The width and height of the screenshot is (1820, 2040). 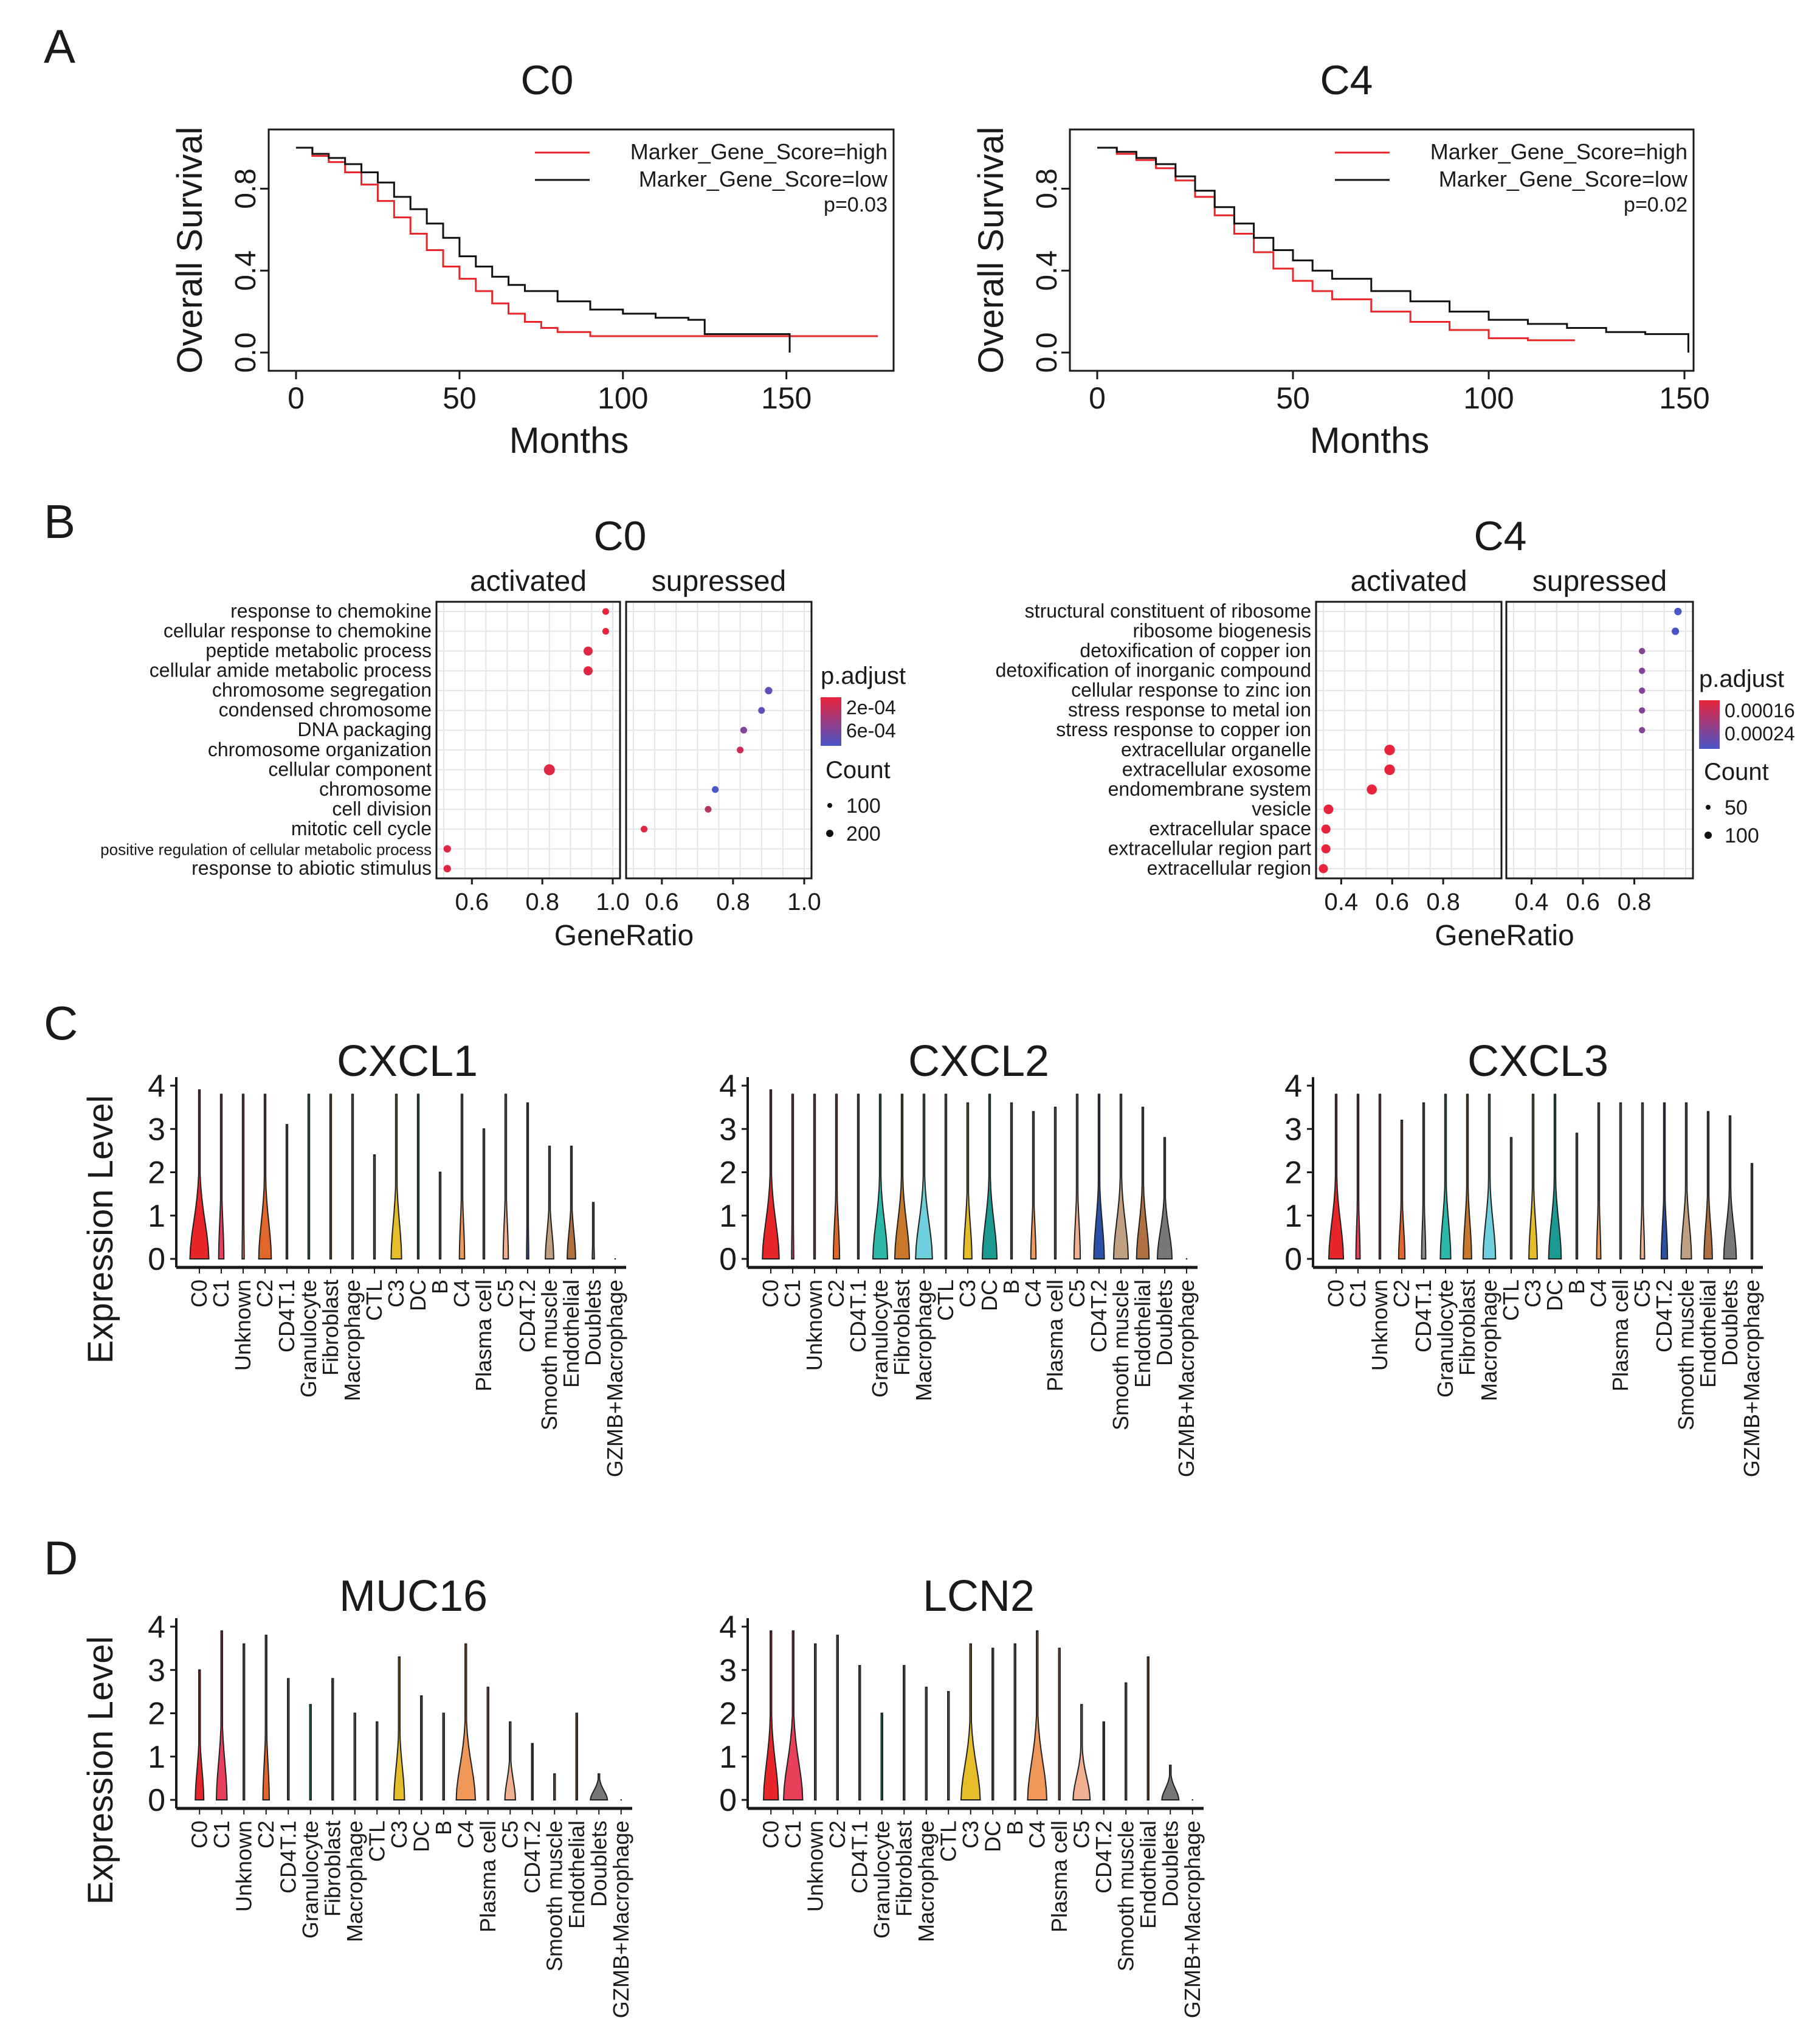 What do you see at coordinates (1011, 1180) in the screenshot?
I see `violin-b` at bounding box center [1011, 1180].